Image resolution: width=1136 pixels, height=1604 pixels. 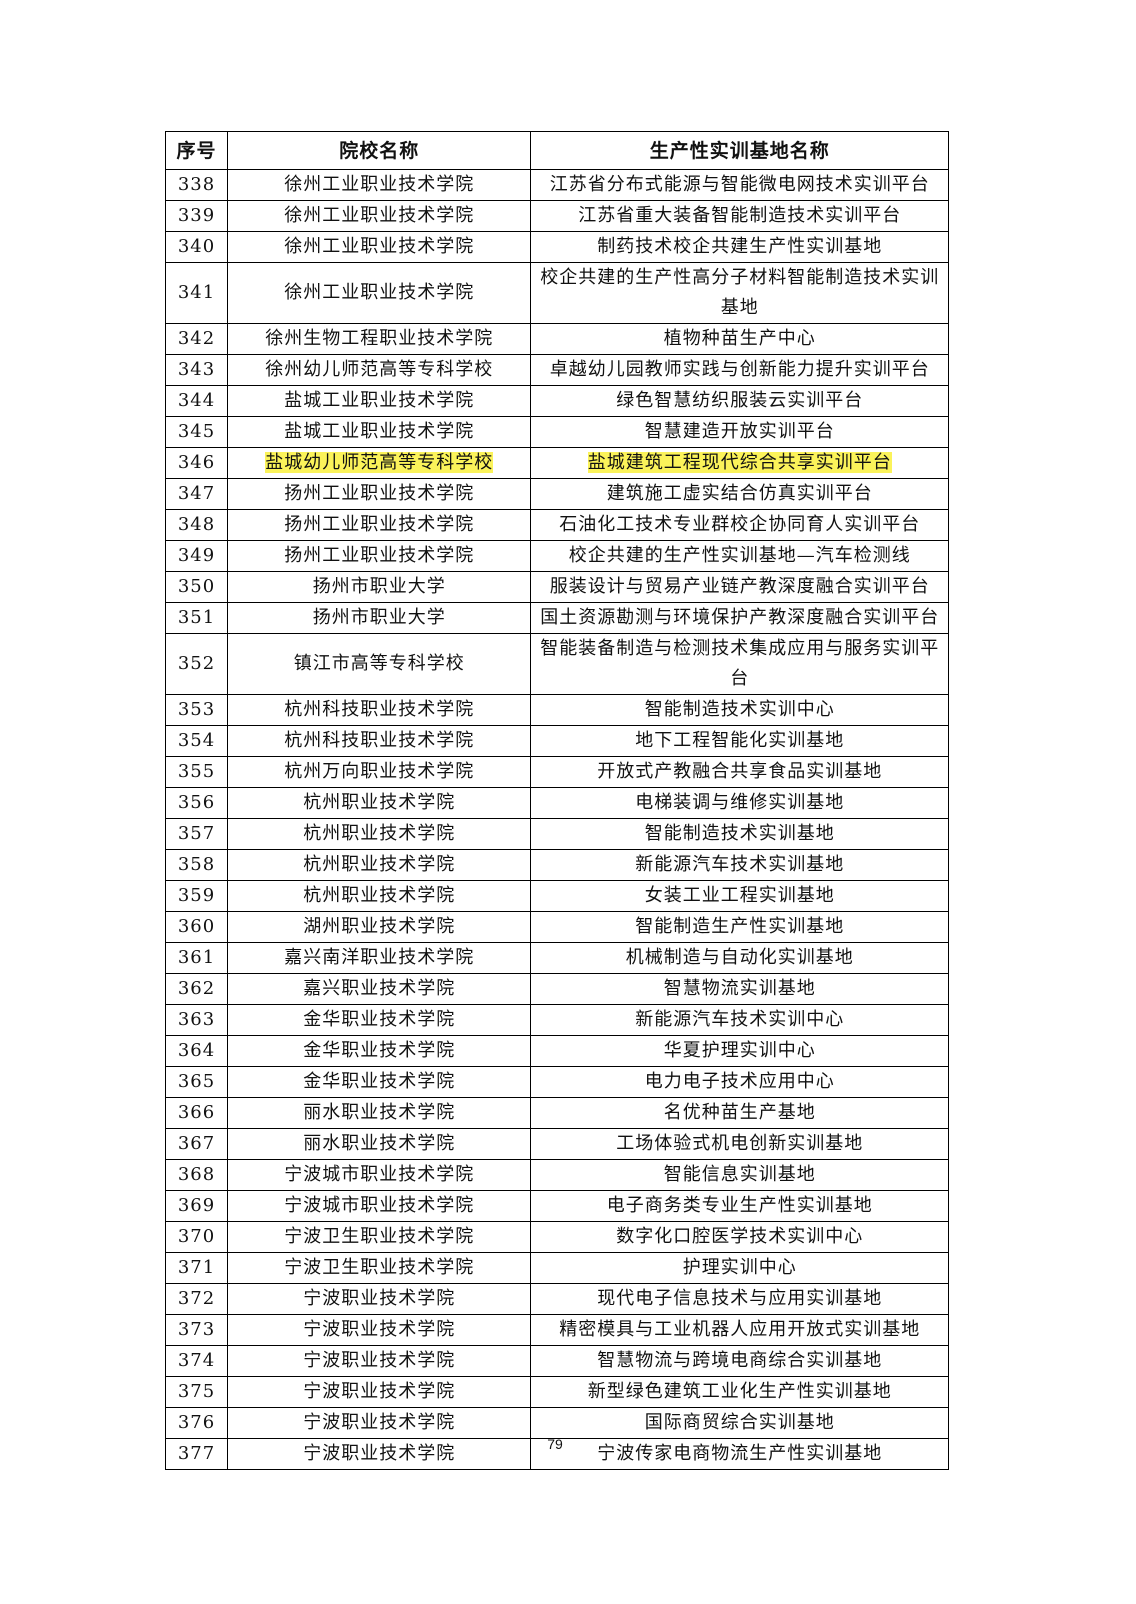 What do you see at coordinates (739, 184) in the screenshot?
I see `base-name-cell-text: 江苏省分布式能源与智能微电网技术实训平台` at bounding box center [739, 184].